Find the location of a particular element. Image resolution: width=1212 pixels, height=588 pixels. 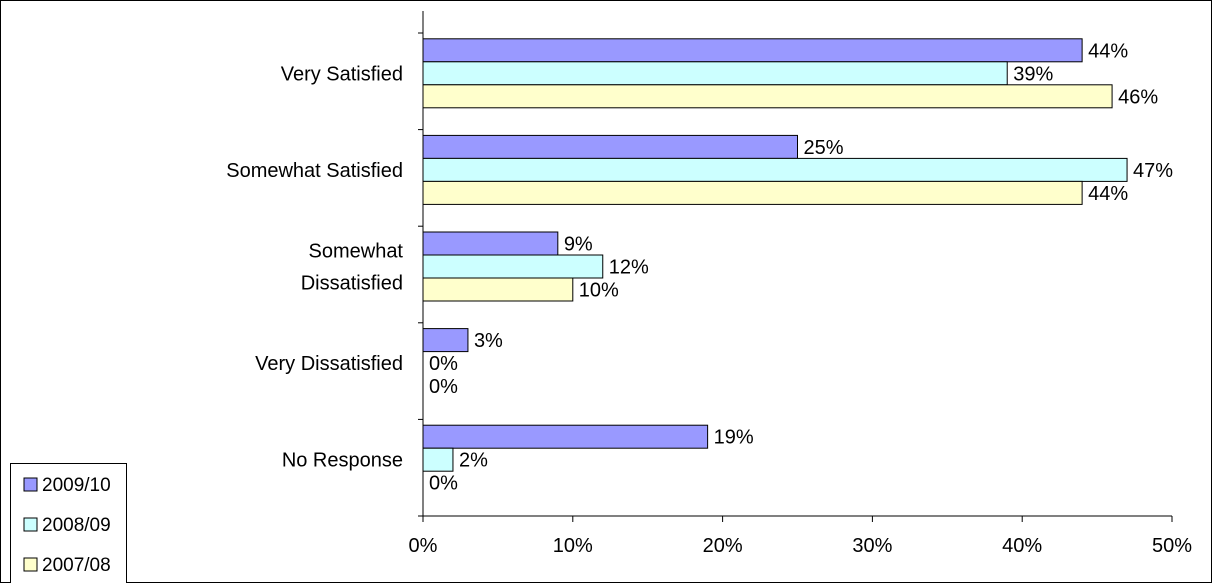

bar-2008-09-very-satisfied is located at coordinates (715, 73).